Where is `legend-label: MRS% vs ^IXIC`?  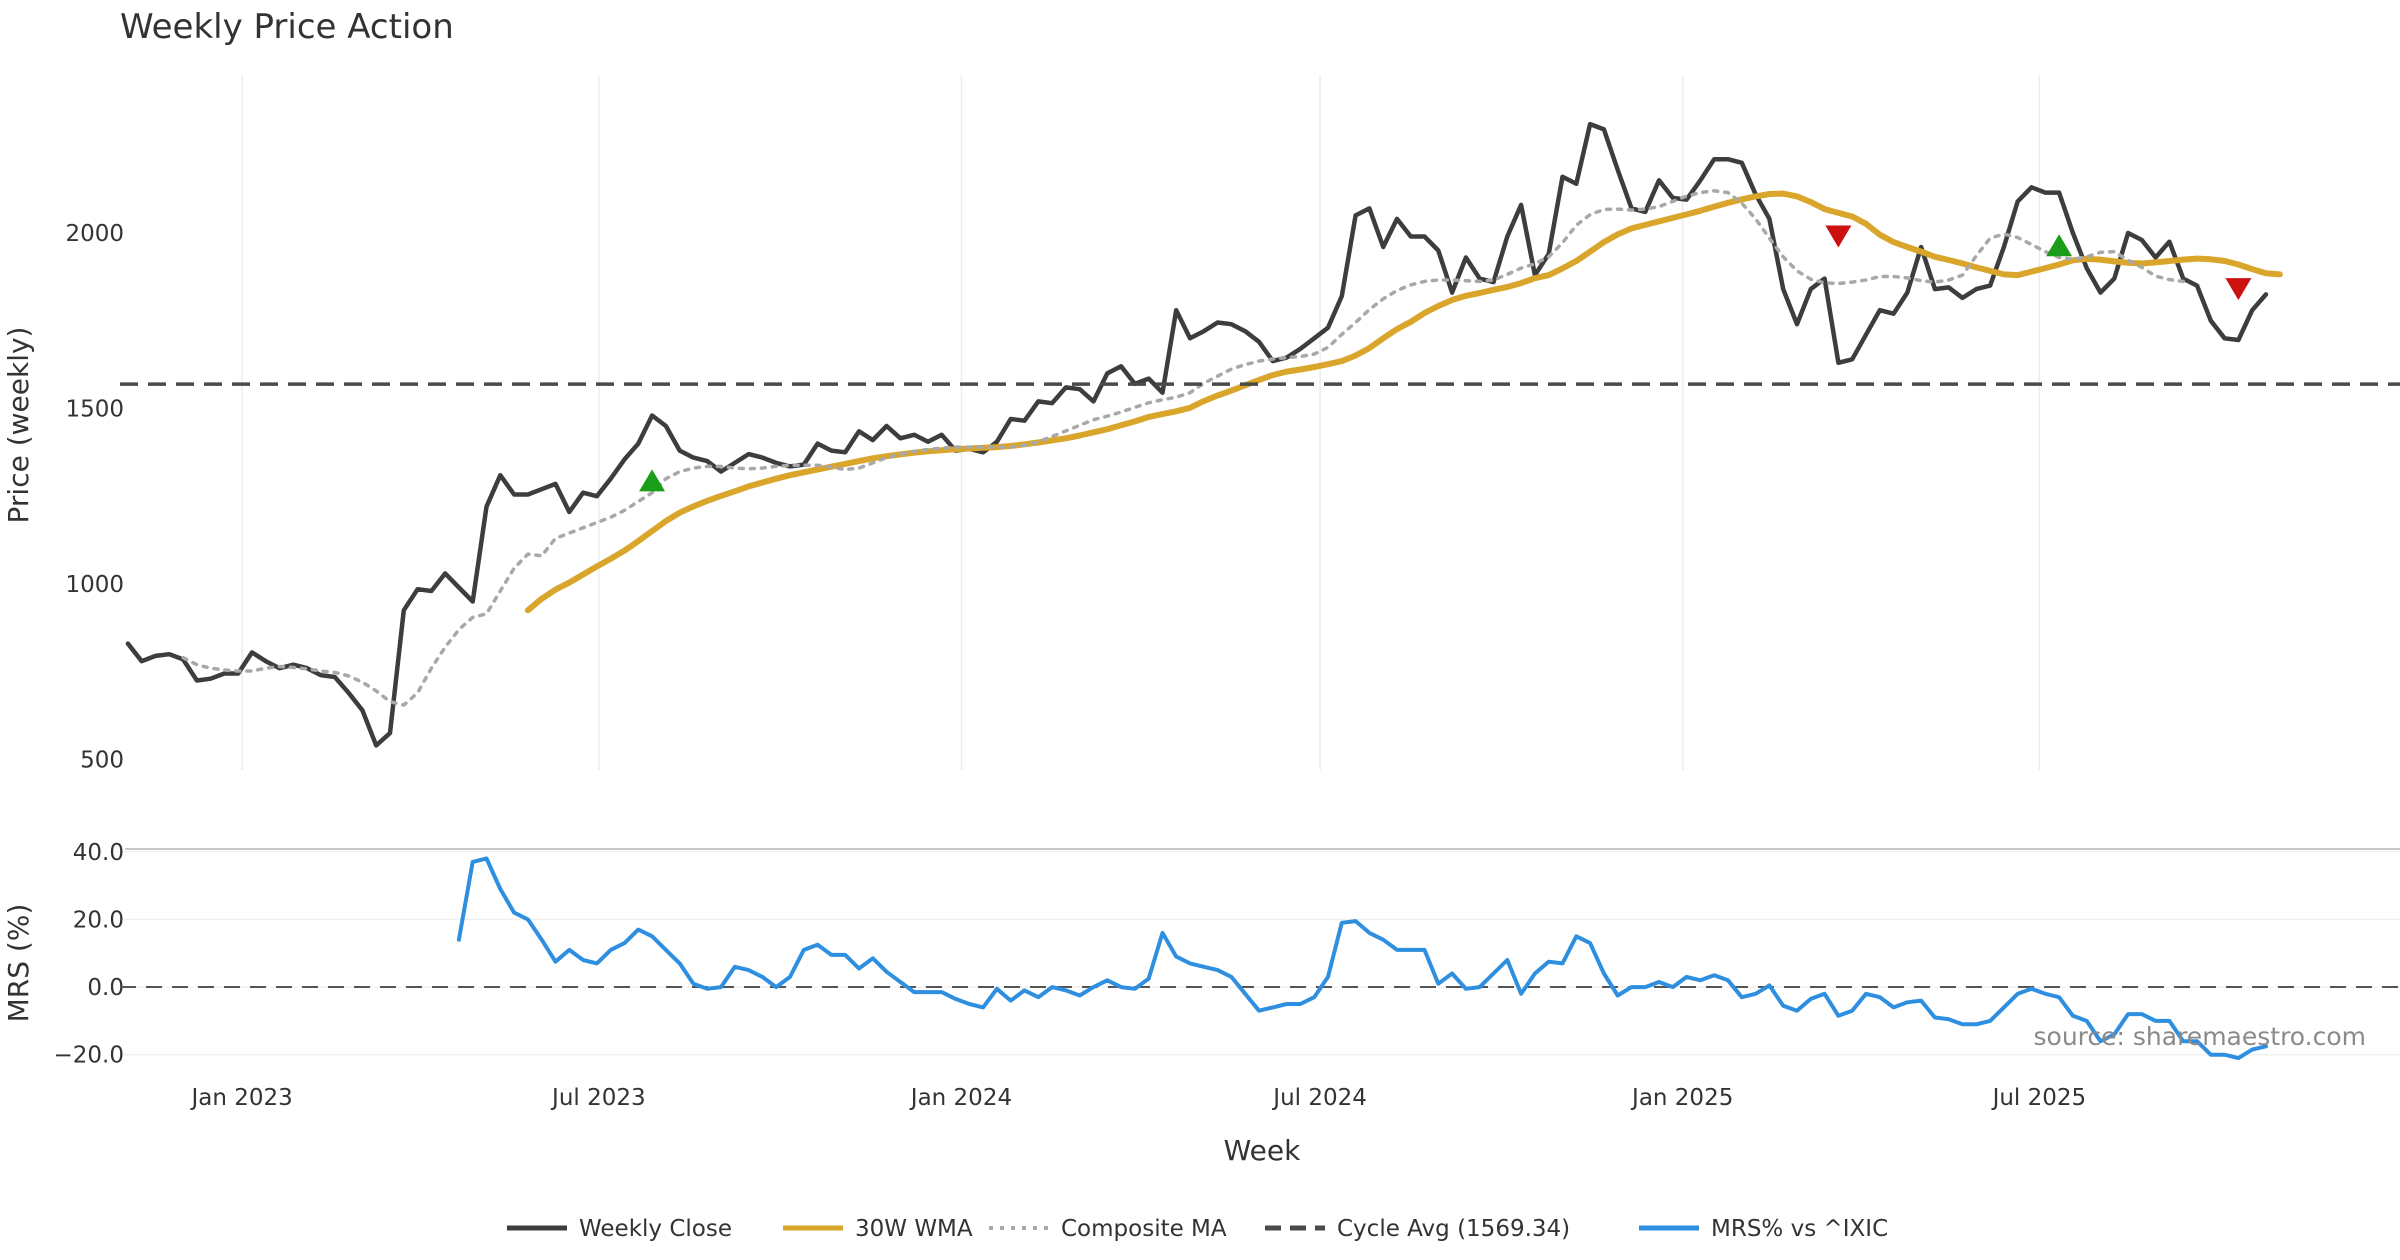
legend-label: MRS% vs ^IXIC is located at coordinates (1799, 1229).